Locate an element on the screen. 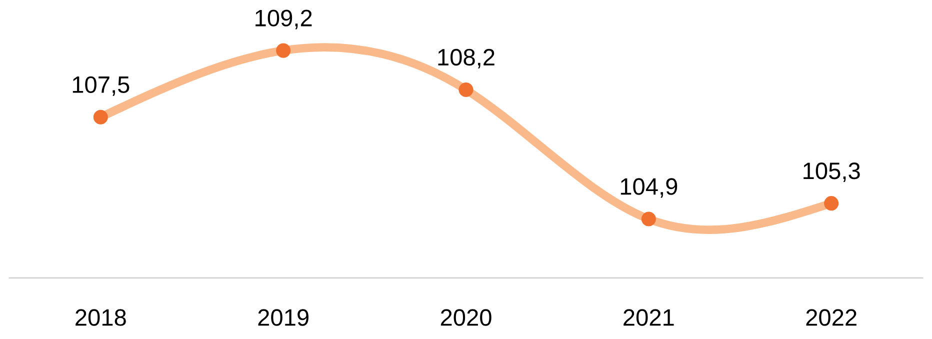 The image size is (932, 339). data-label: 104,9 is located at coordinates (649, 188).